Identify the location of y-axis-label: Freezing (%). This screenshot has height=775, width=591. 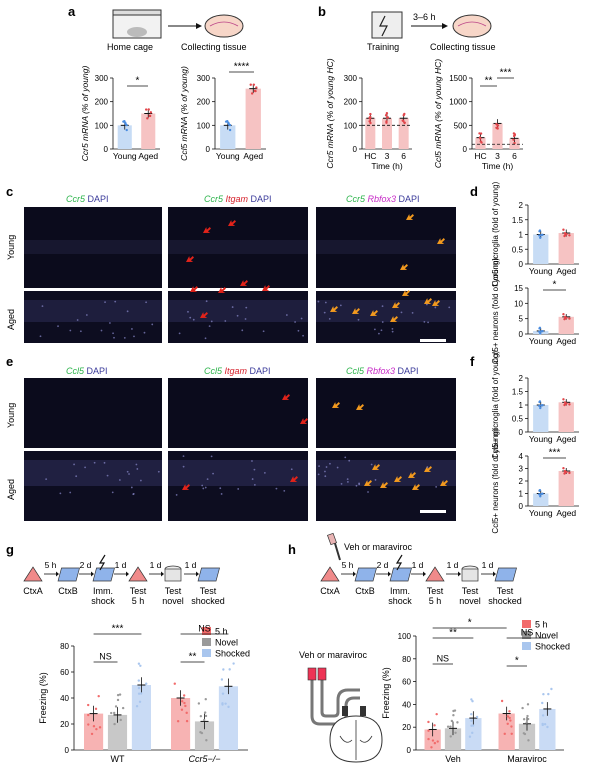
(43, 698).